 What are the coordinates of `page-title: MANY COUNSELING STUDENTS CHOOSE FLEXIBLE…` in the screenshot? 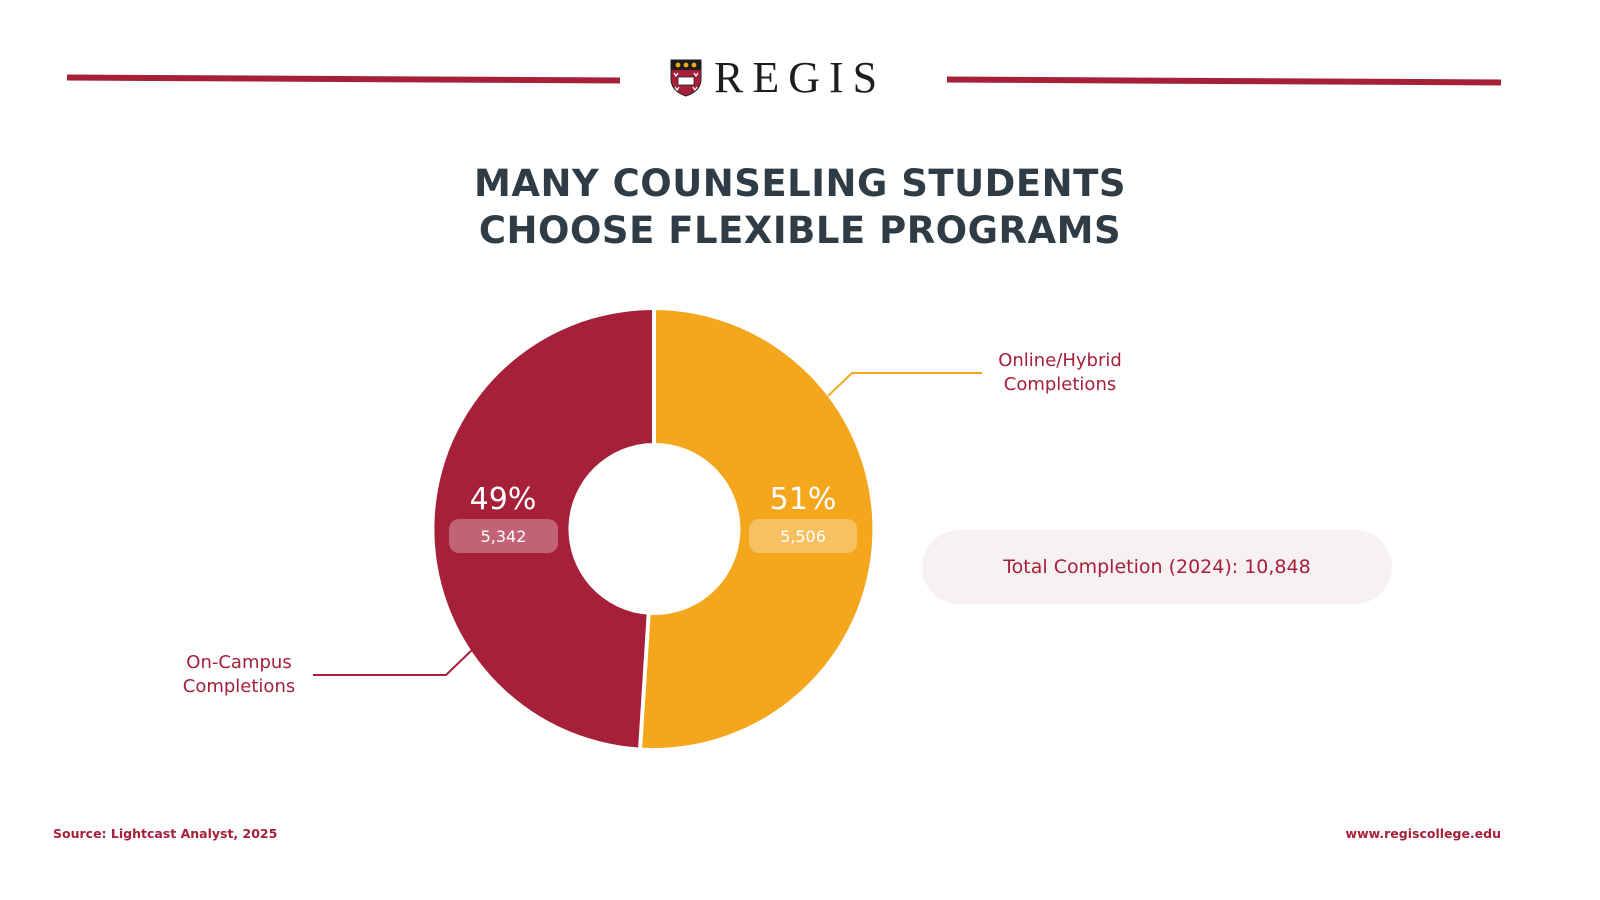 It's located at (800, 207).